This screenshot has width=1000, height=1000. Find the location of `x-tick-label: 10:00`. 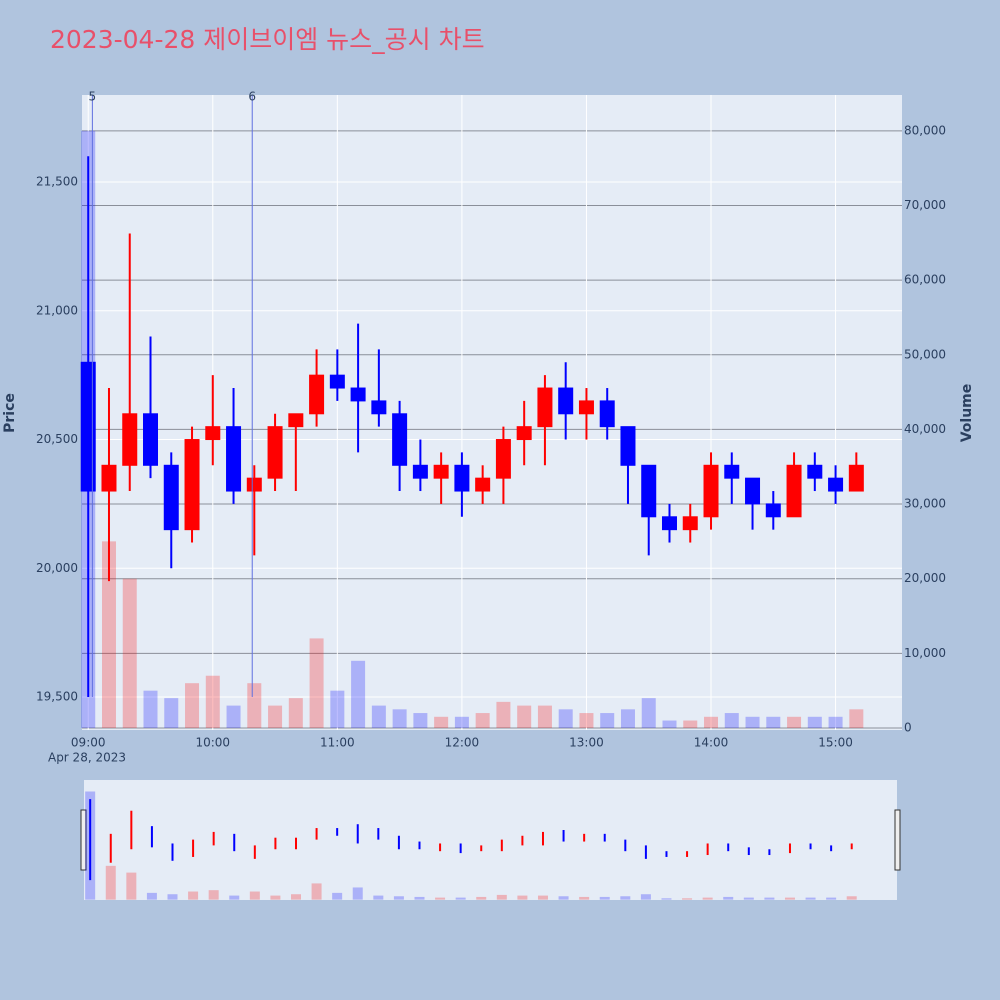

x-tick-label: 10:00 is located at coordinates (212, 743).